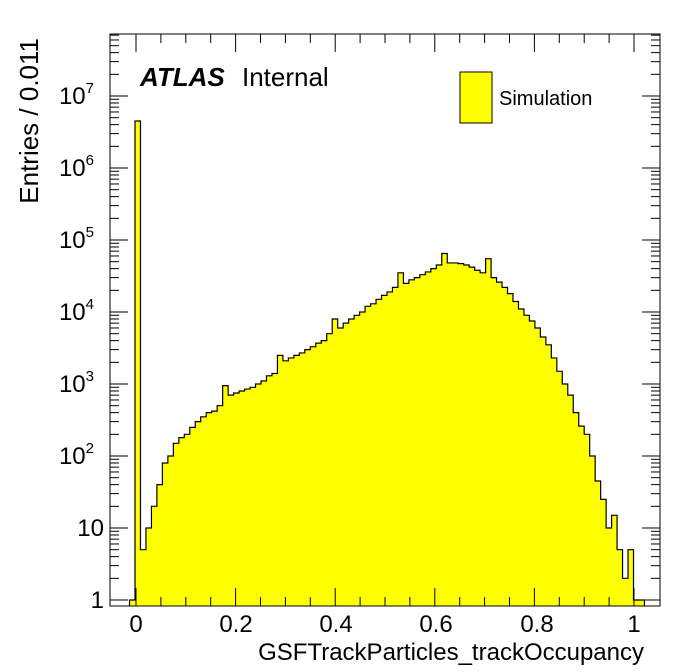 Image resolution: width=696 pixels, height=672 pixels. I want to click on x-axis-title: GSFTrackParticles_trackOccupancy, so click(451, 652).